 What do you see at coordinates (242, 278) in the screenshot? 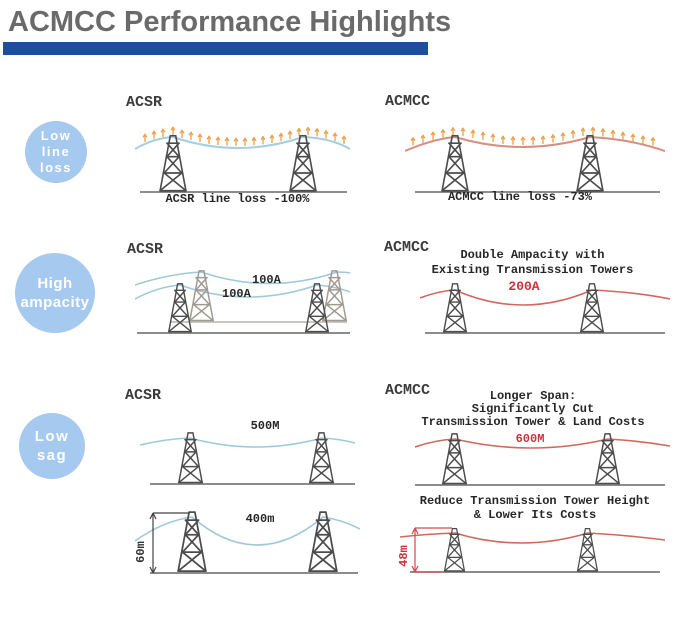
I see `conductor-wire-blue-back` at bounding box center [242, 278].